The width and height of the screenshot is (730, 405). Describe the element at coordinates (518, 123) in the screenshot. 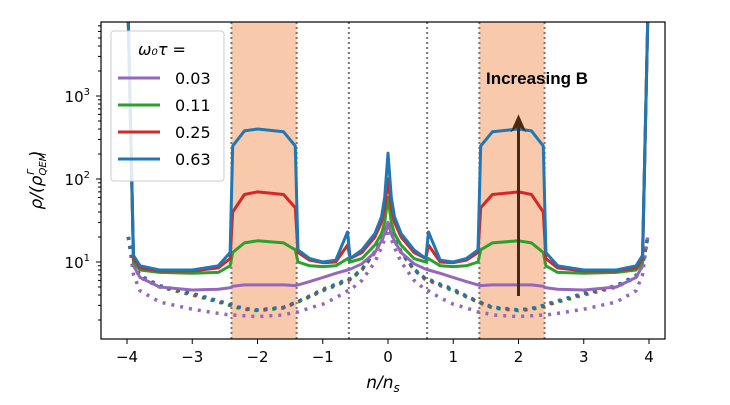

I see `arrow-head` at that location.